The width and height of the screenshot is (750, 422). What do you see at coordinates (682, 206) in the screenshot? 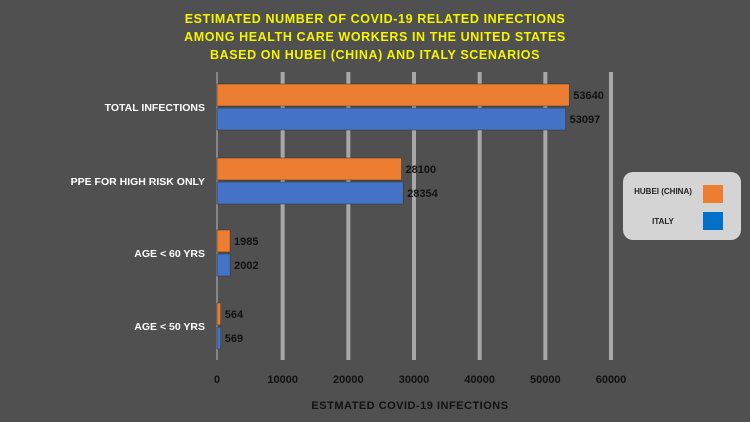
I see `legend: HUBEI (CHINA) ITALY` at bounding box center [682, 206].